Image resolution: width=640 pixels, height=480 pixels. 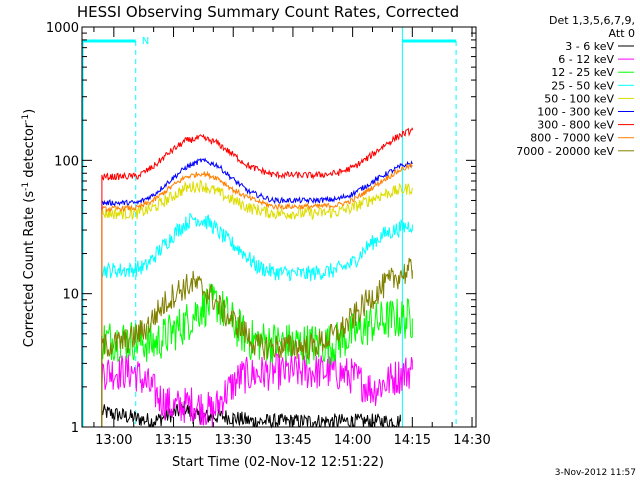 I want to click on n-marker: N, so click(x=145, y=41).